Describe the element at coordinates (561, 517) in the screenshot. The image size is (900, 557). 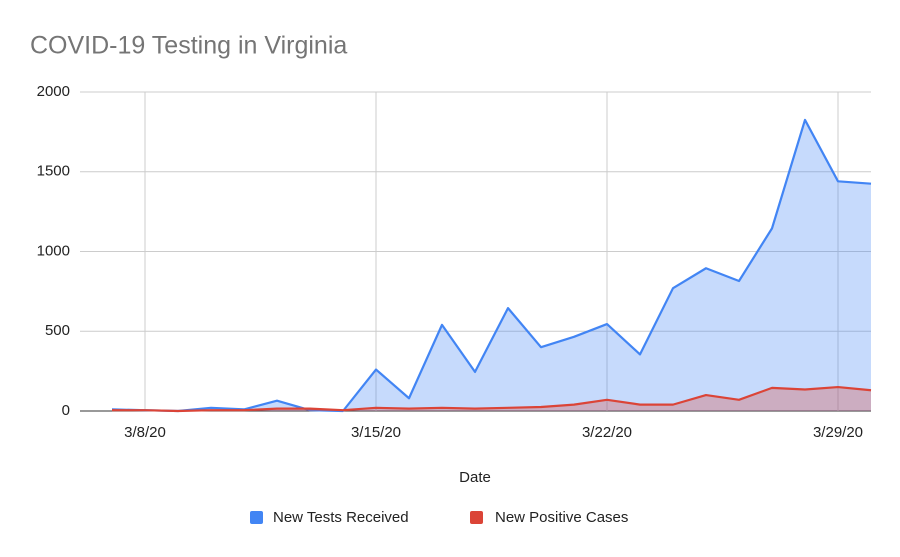
I see `legend-label: New Positive Cases` at that location.